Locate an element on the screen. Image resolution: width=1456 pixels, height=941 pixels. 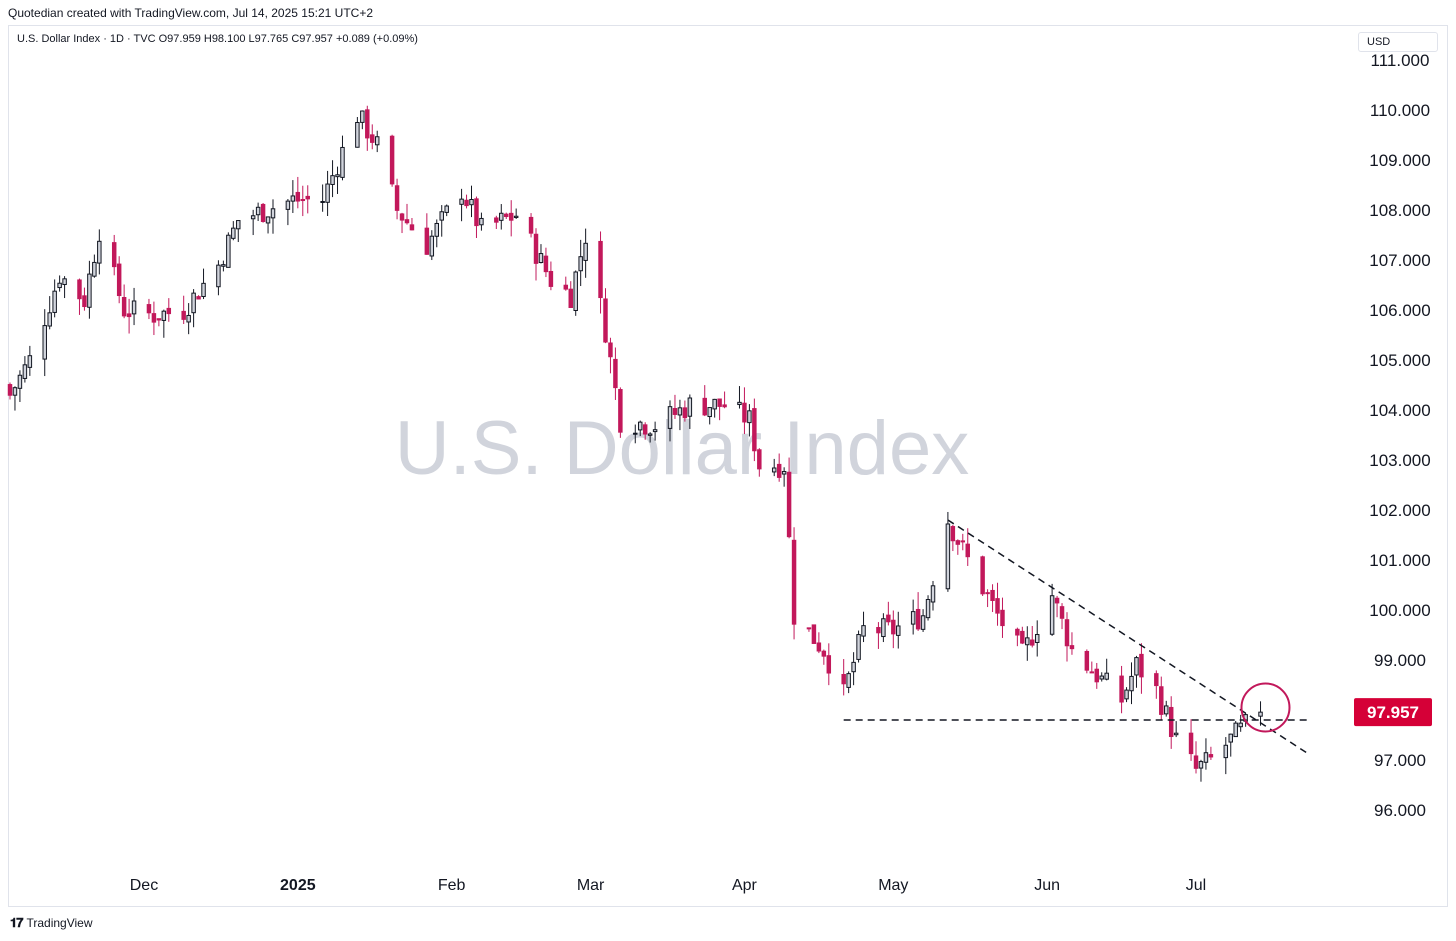
price-tick-label: 108.000 is located at coordinates (1399, 210).